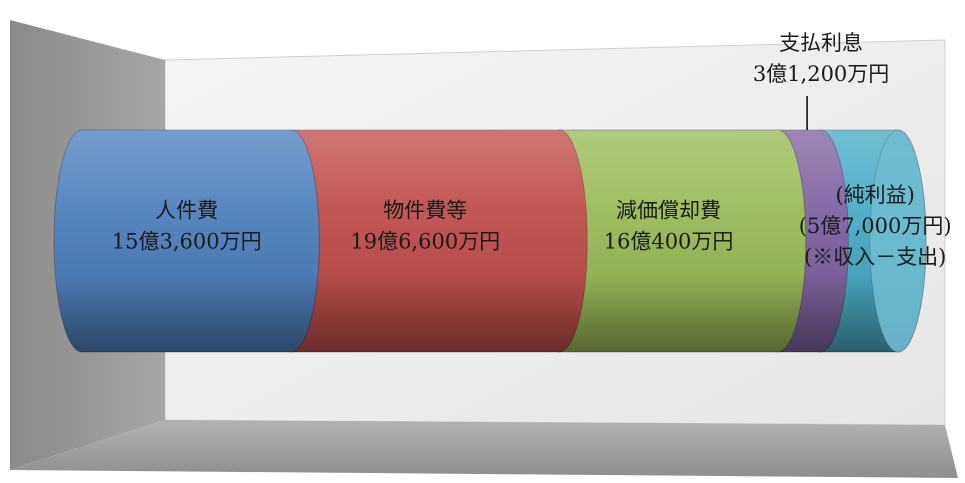 This screenshot has height=483, width=965. I want to click on segment-name-label-1: 人件費, so click(186, 211).